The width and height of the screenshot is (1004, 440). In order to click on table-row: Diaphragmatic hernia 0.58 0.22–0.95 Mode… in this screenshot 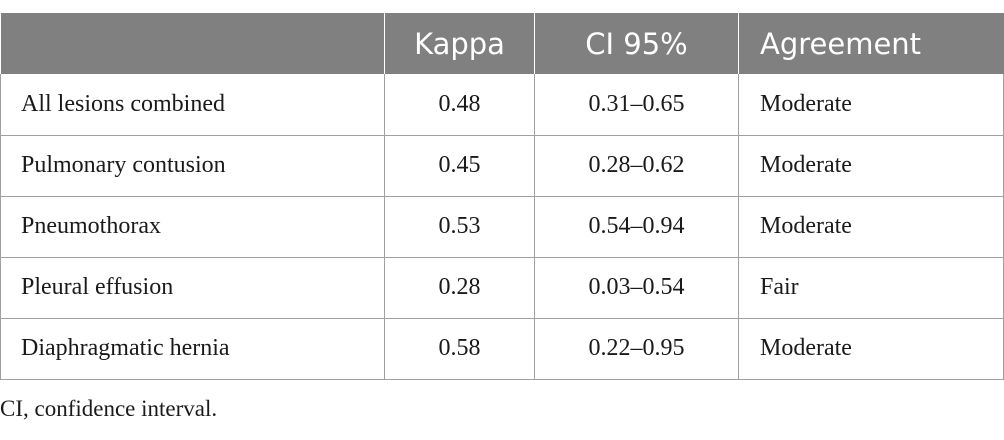, I will do `click(502, 348)`.